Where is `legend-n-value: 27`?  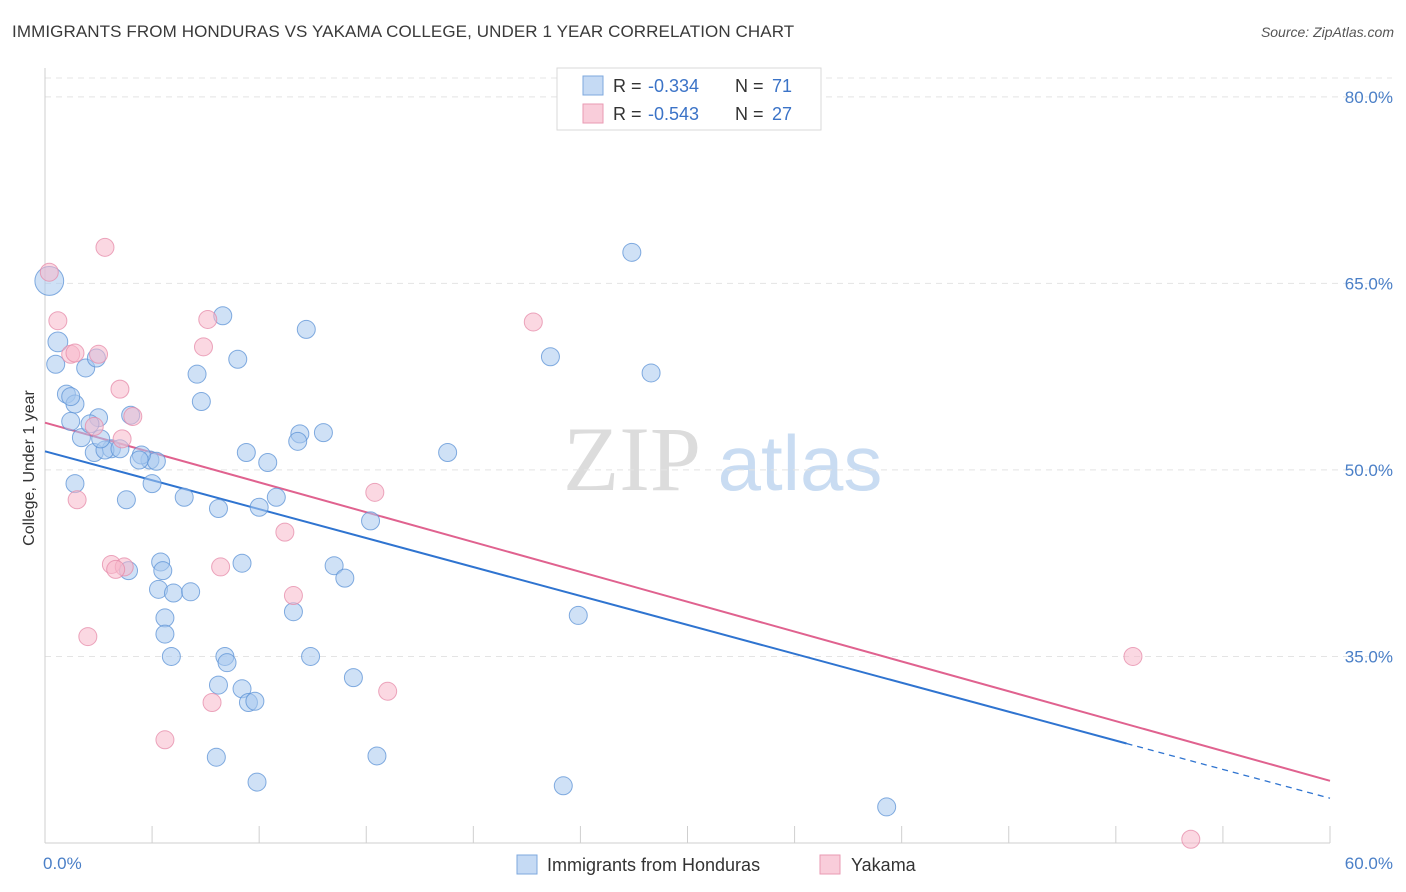
legend-n-value: 27 is located at coordinates (782, 114).